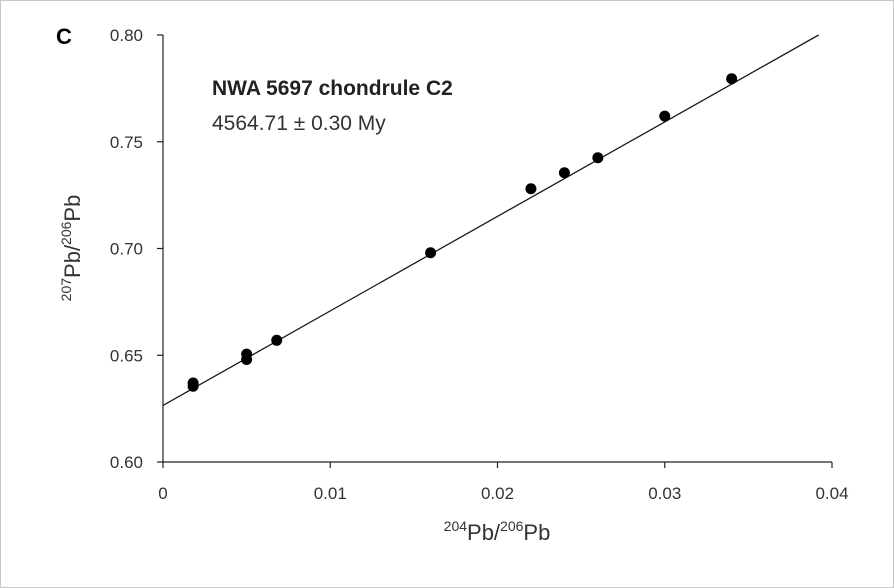 The height and width of the screenshot is (588, 894). Describe the element at coordinates (126, 142) in the screenshot. I see `y-tick-label: 0.75` at that location.